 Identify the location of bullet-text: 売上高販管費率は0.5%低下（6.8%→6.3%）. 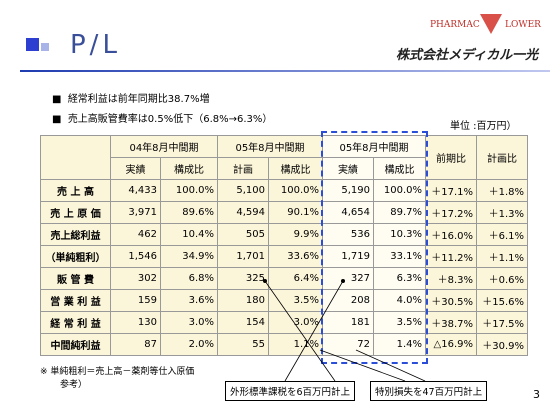
(170, 119).